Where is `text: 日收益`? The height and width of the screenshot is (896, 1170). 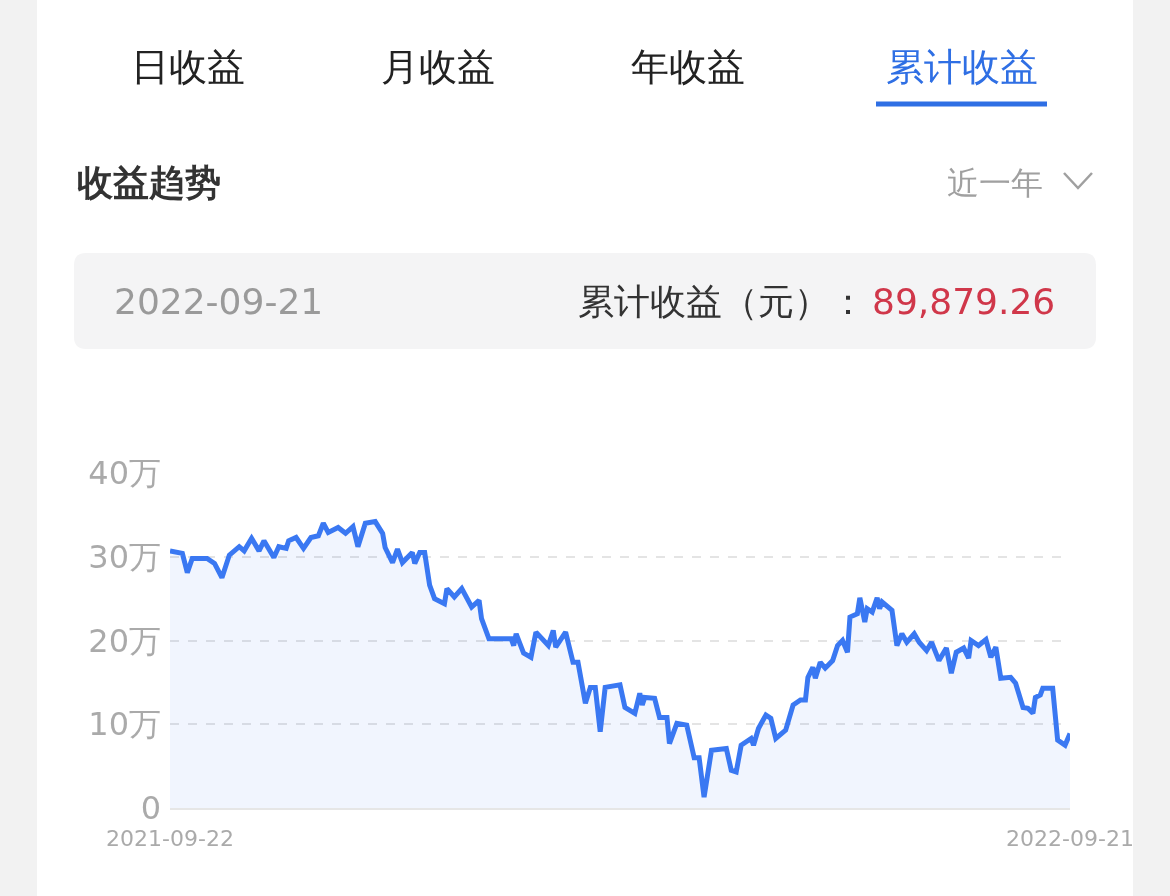
text: 日收益 is located at coordinates (188, 67).